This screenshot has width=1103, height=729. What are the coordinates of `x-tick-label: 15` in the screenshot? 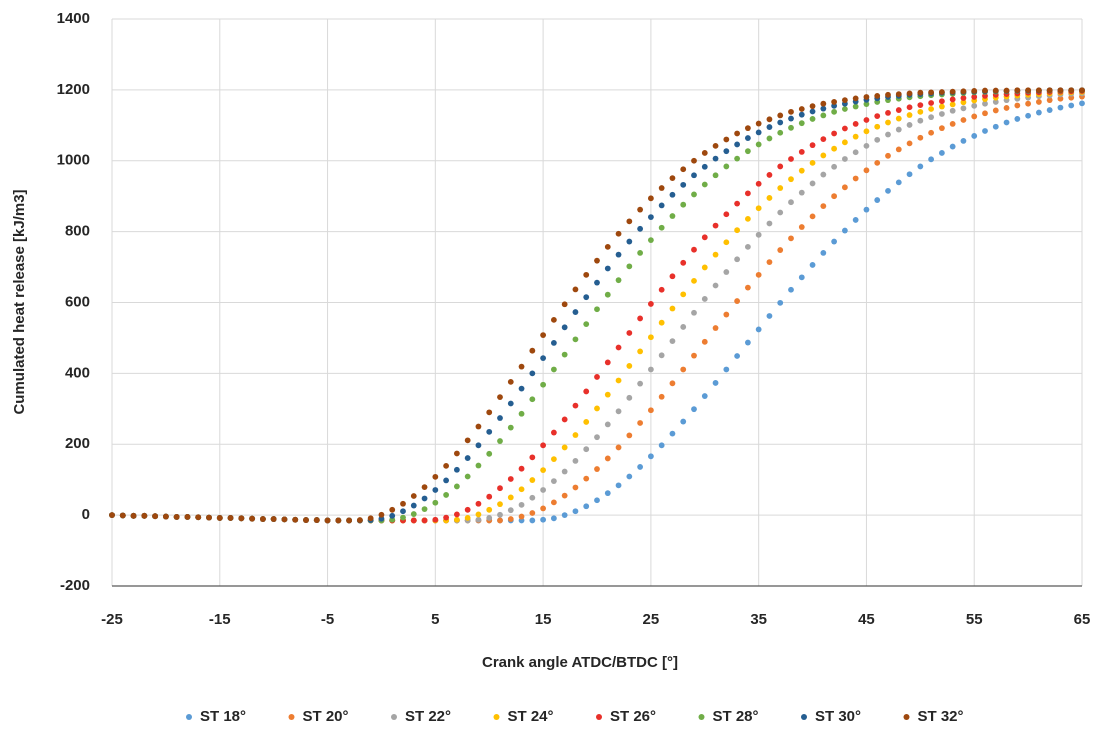 It's located at (543, 619).